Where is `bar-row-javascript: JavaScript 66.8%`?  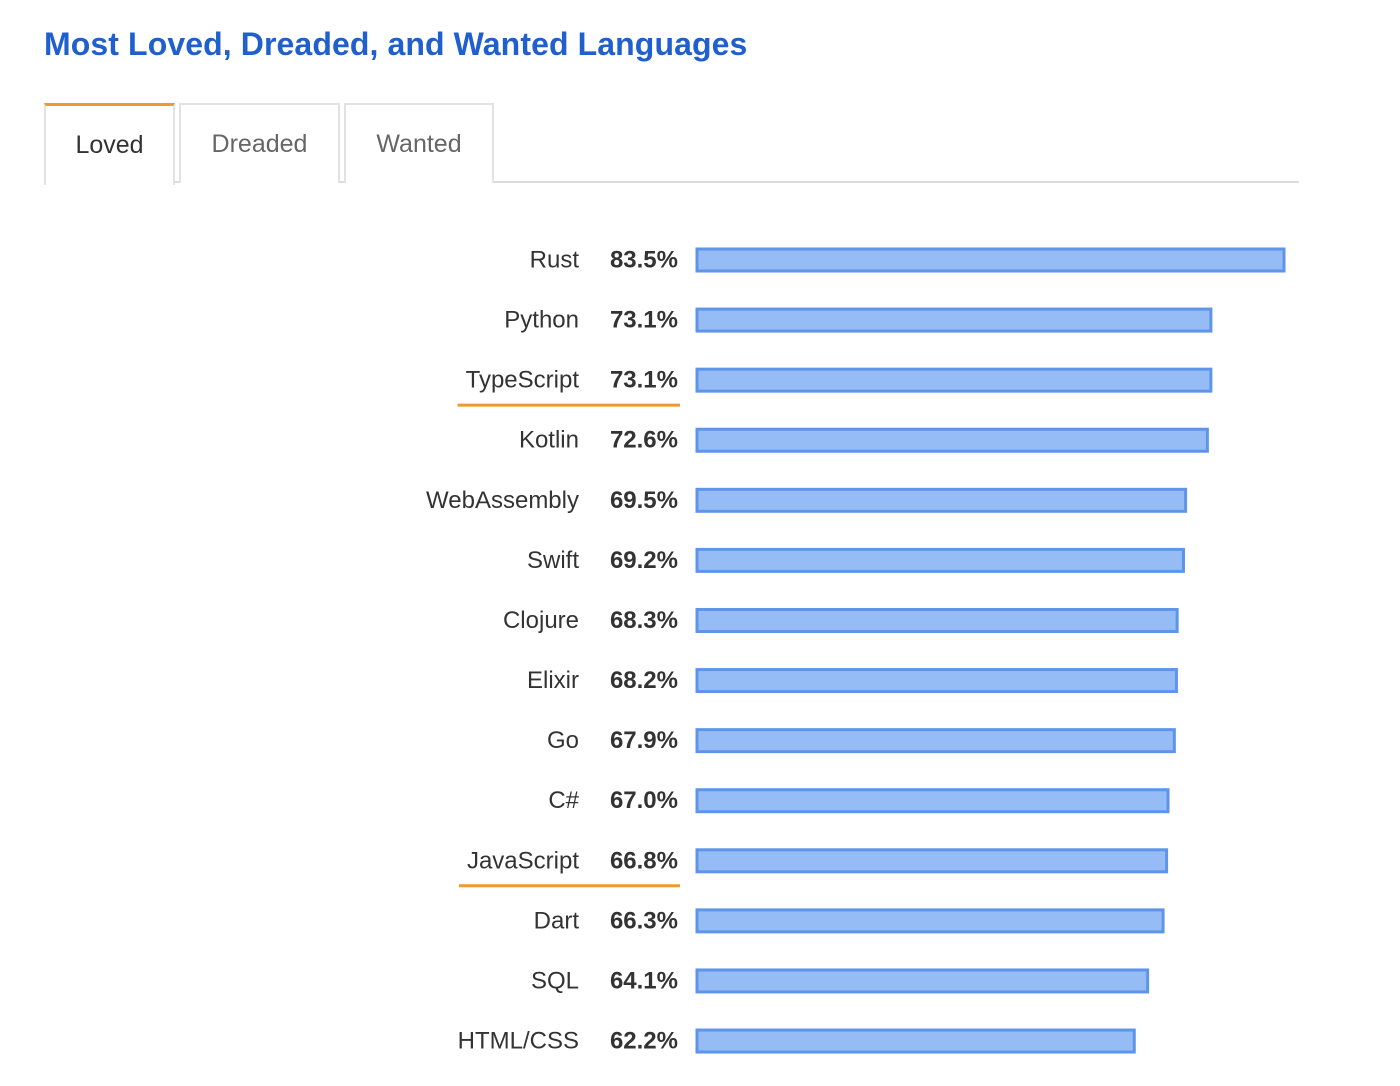 bar-row-javascript: JavaScript 66.8% is located at coordinates (818, 860).